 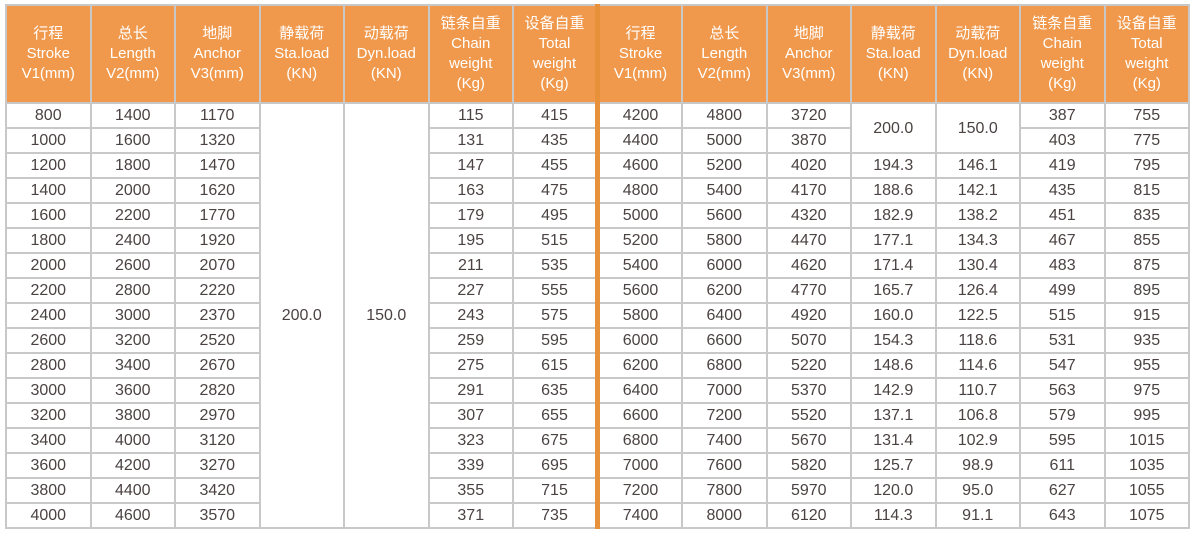 What do you see at coordinates (1062, 415) in the screenshot?
I see `cell-right-chain-weight: 579` at bounding box center [1062, 415].